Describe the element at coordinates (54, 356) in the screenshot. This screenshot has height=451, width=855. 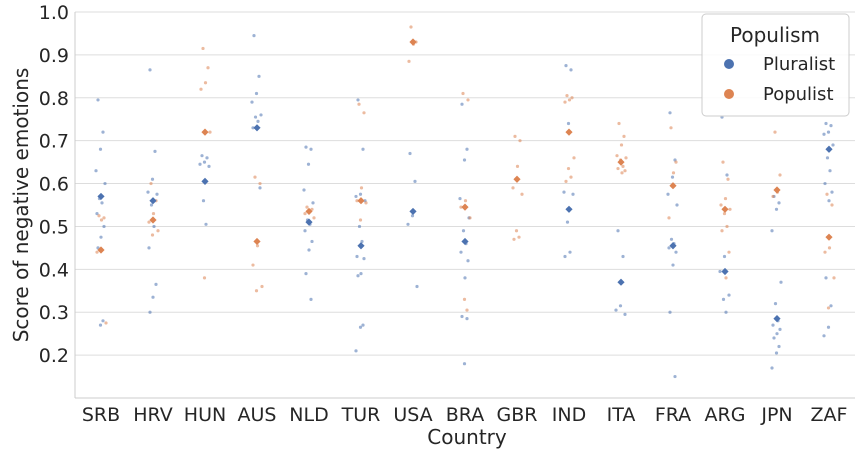
I see `y-tick-label: 0.2` at that location.